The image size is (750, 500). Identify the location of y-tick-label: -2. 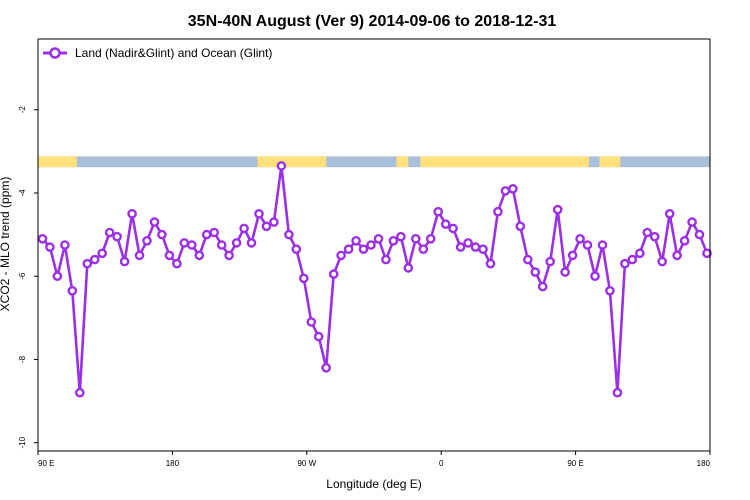
(22, 110).